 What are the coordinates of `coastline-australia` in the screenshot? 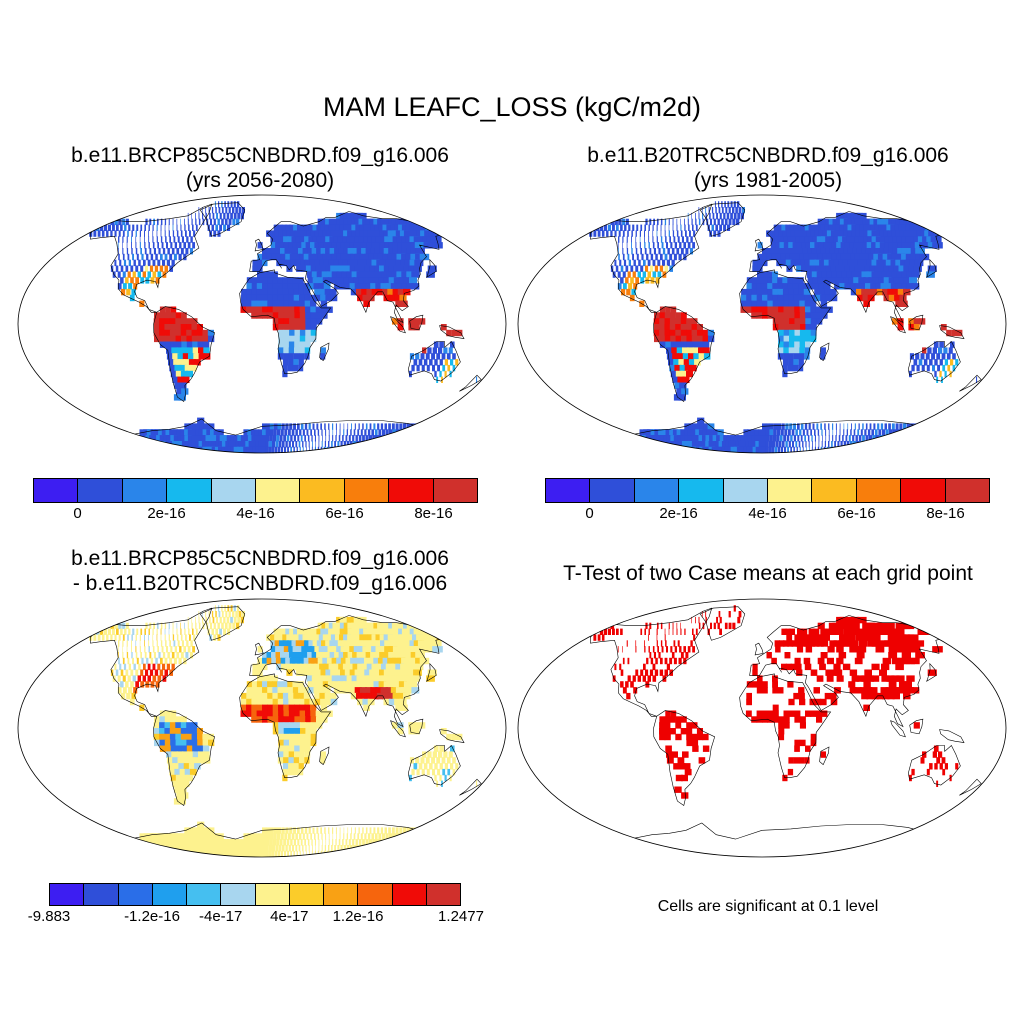 It's located at (434, 361).